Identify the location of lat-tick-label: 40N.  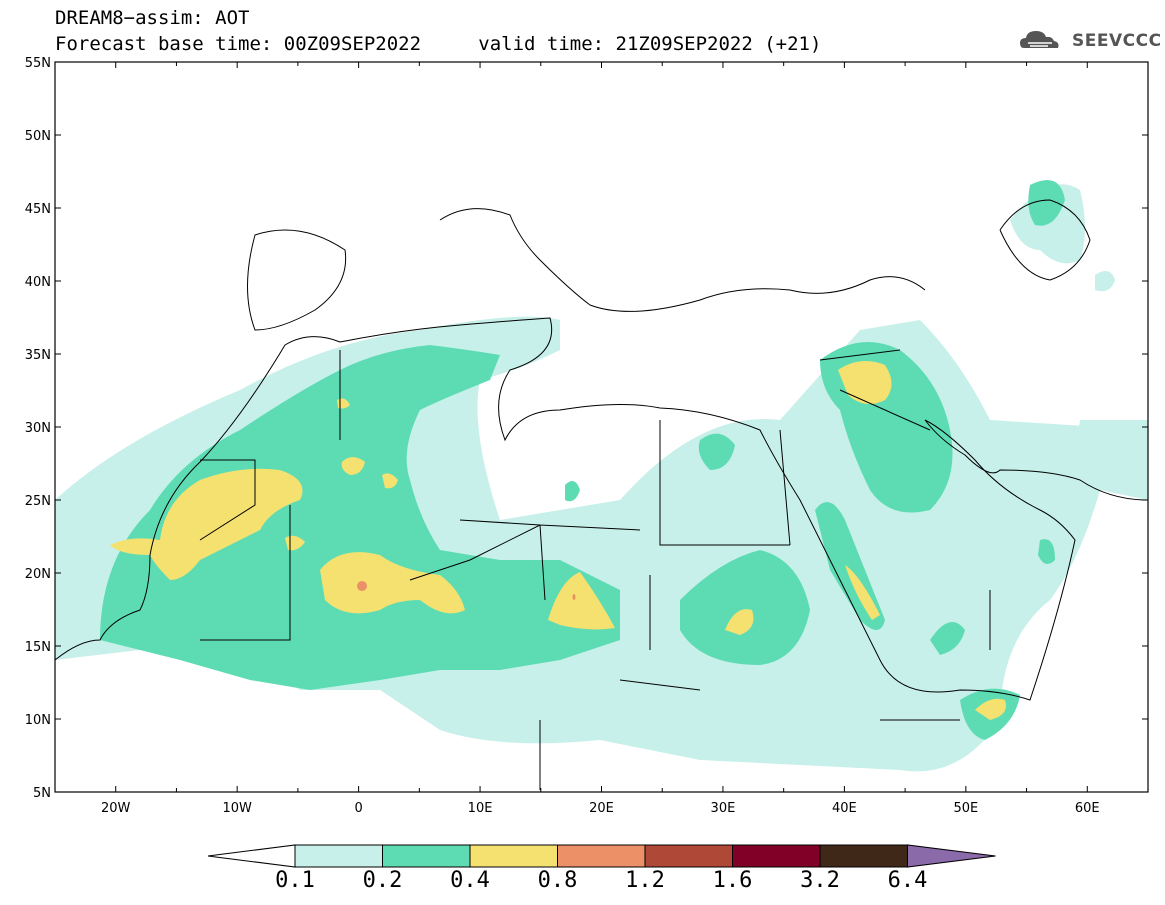
(38, 282).